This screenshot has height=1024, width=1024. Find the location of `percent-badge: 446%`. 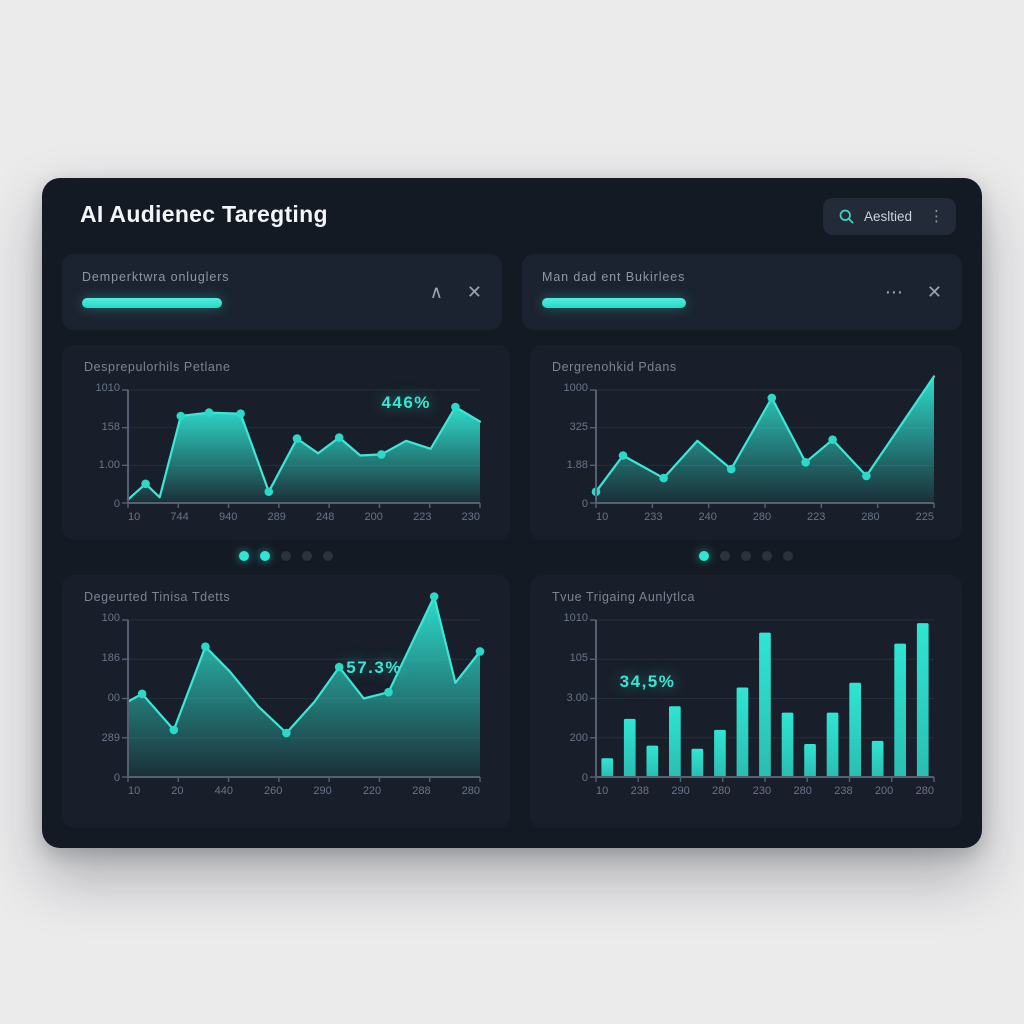

percent-badge: 446% is located at coordinates (406, 403).